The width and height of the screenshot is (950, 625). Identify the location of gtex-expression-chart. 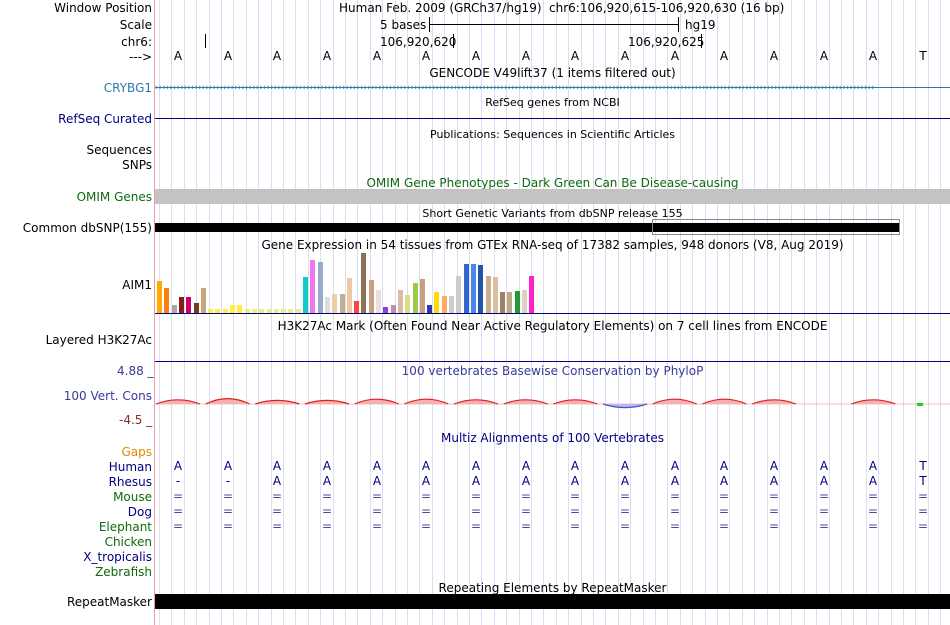
(345, 283).